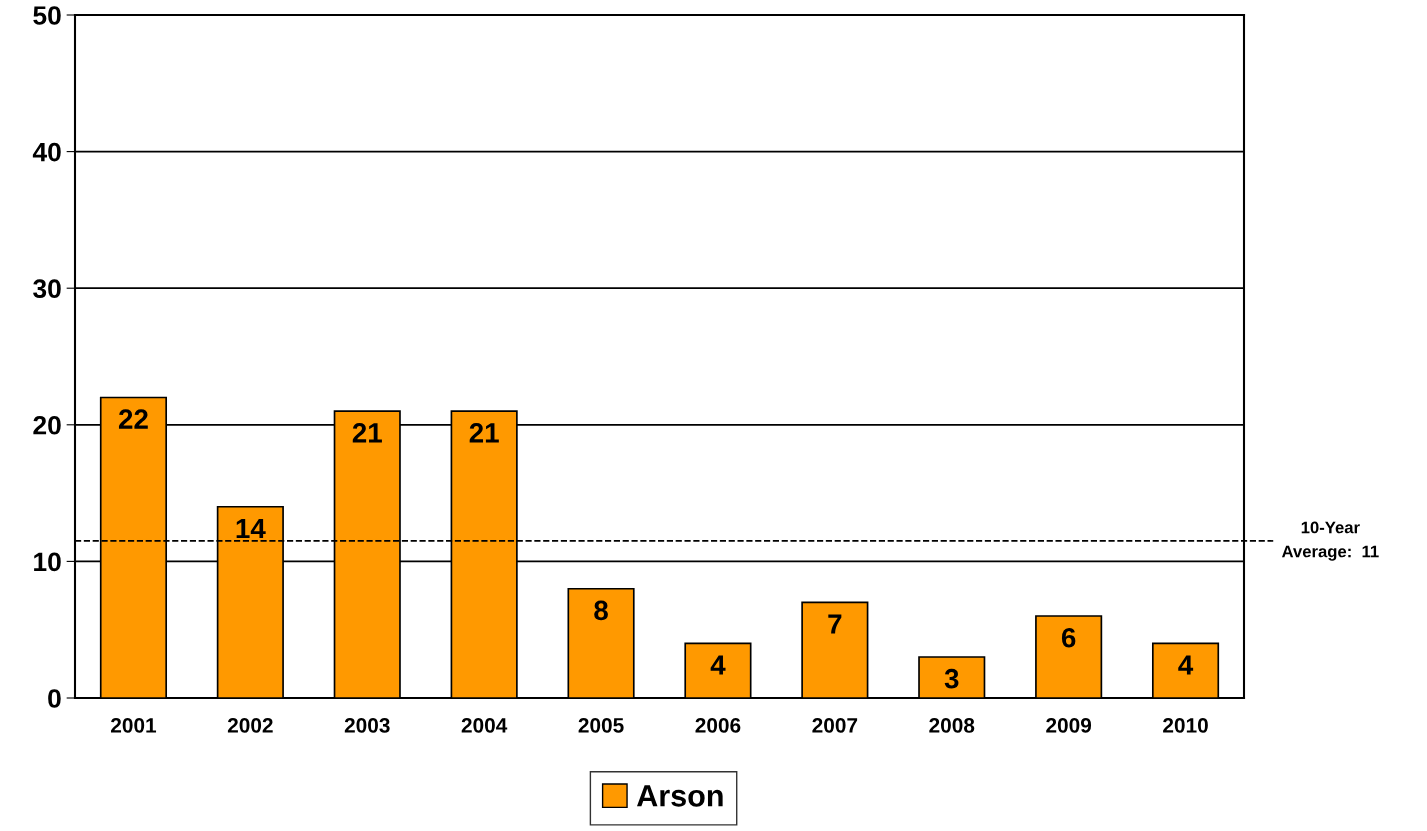 The height and width of the screenshot is (831, 1427). I want to click on x-tick-label: 2009, so click(1069, 725).